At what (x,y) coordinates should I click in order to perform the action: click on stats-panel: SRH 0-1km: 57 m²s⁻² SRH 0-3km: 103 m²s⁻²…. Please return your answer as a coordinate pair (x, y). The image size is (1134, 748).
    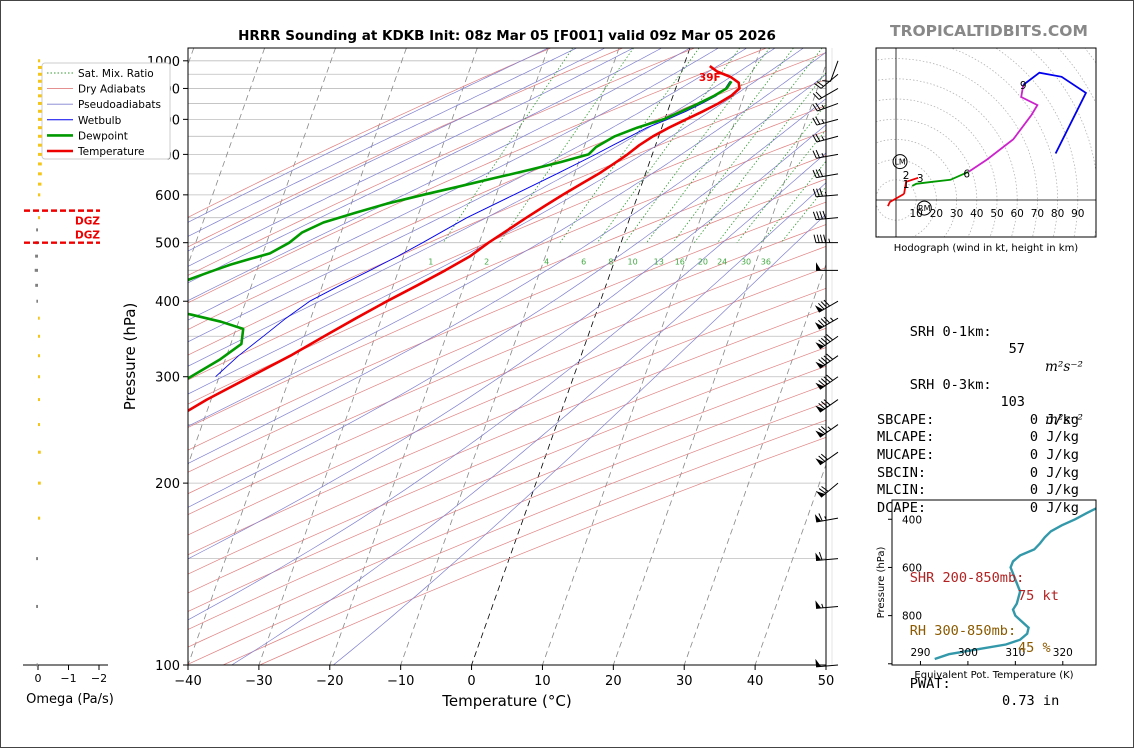
    Looking at the image, I should click on (980, 490).